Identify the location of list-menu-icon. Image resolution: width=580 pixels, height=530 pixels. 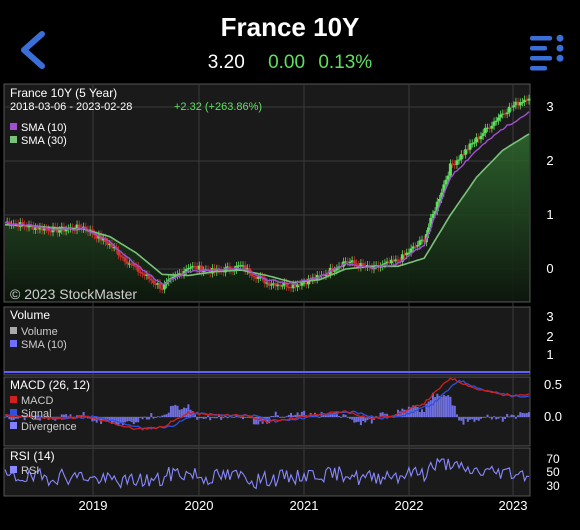
(547, 52).